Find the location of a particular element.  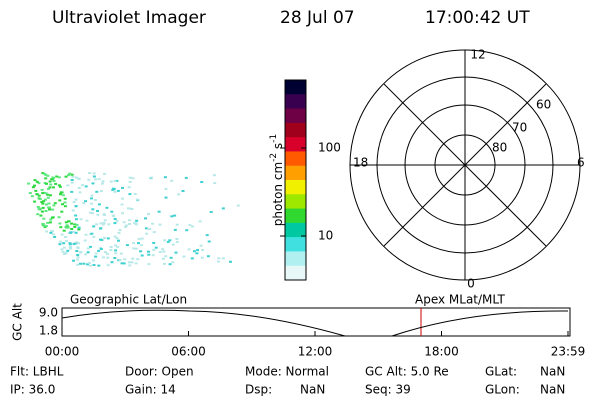

status-field: IP: 36.0 is located at coordinates (32, 390).